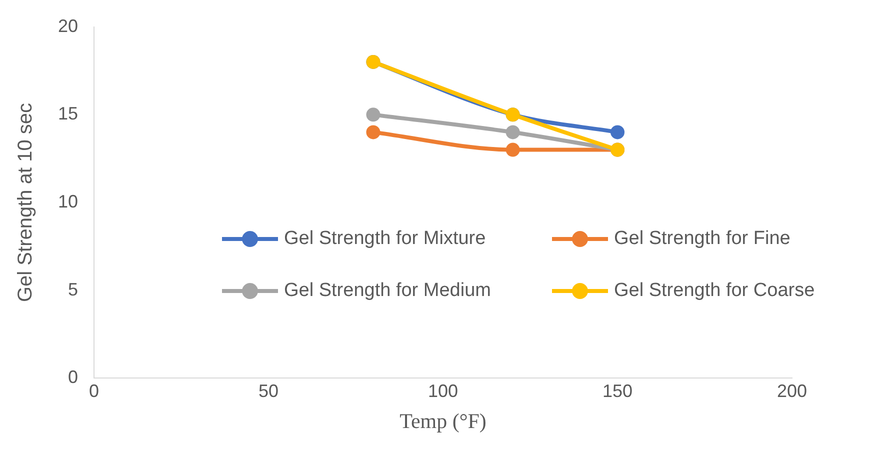  Describe the element at coordinates (68, 114) in the screenshot. I see `y-tick-label: 15` at that location.